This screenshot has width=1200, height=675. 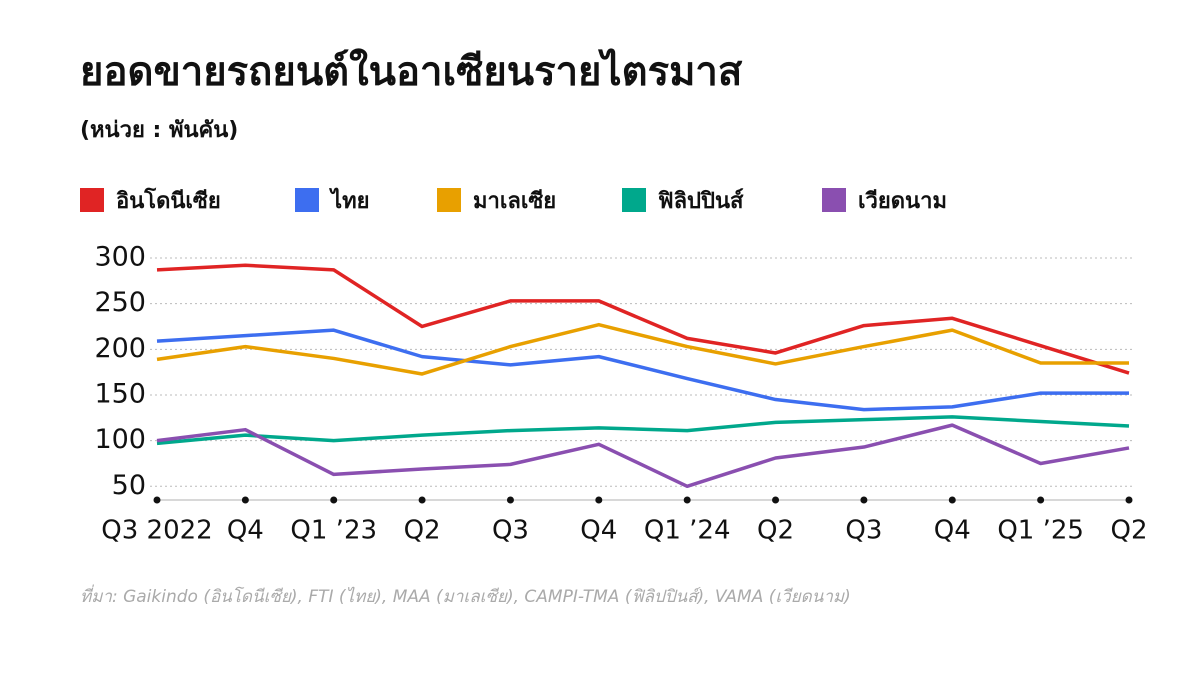 I want to click on legend-label: ไทย, so click(x=349, y=200).